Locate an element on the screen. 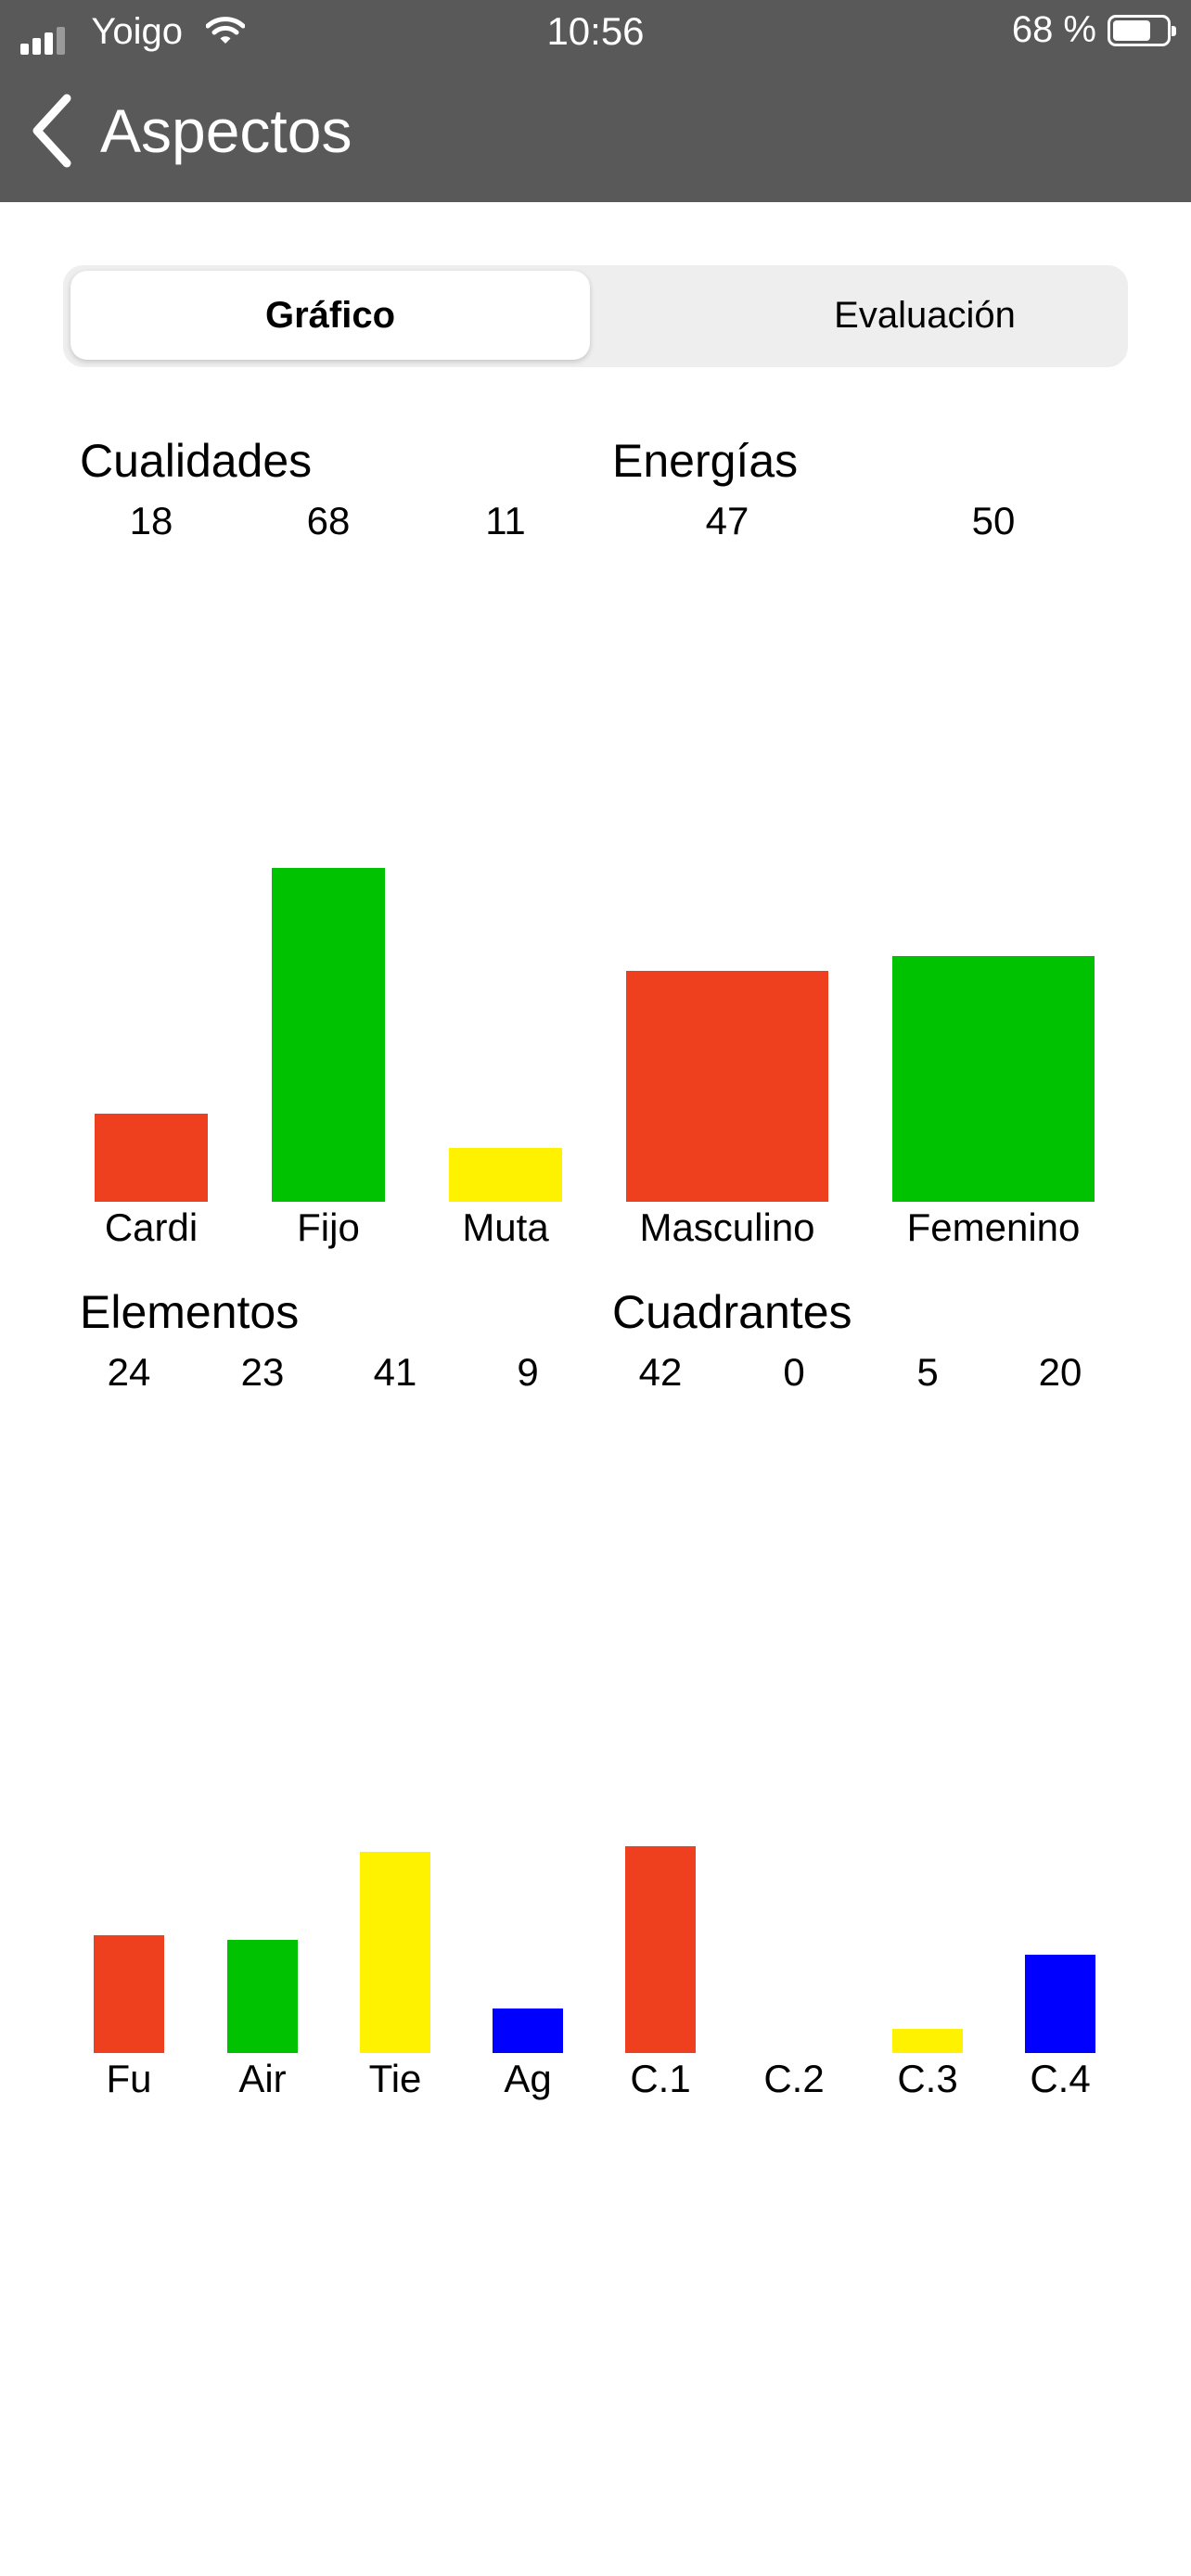 Image resolution: width=1191 pixels, height=2576 pixels. status-bar: Yoigo 10:56 68 % is located at coordinates (595, 32).